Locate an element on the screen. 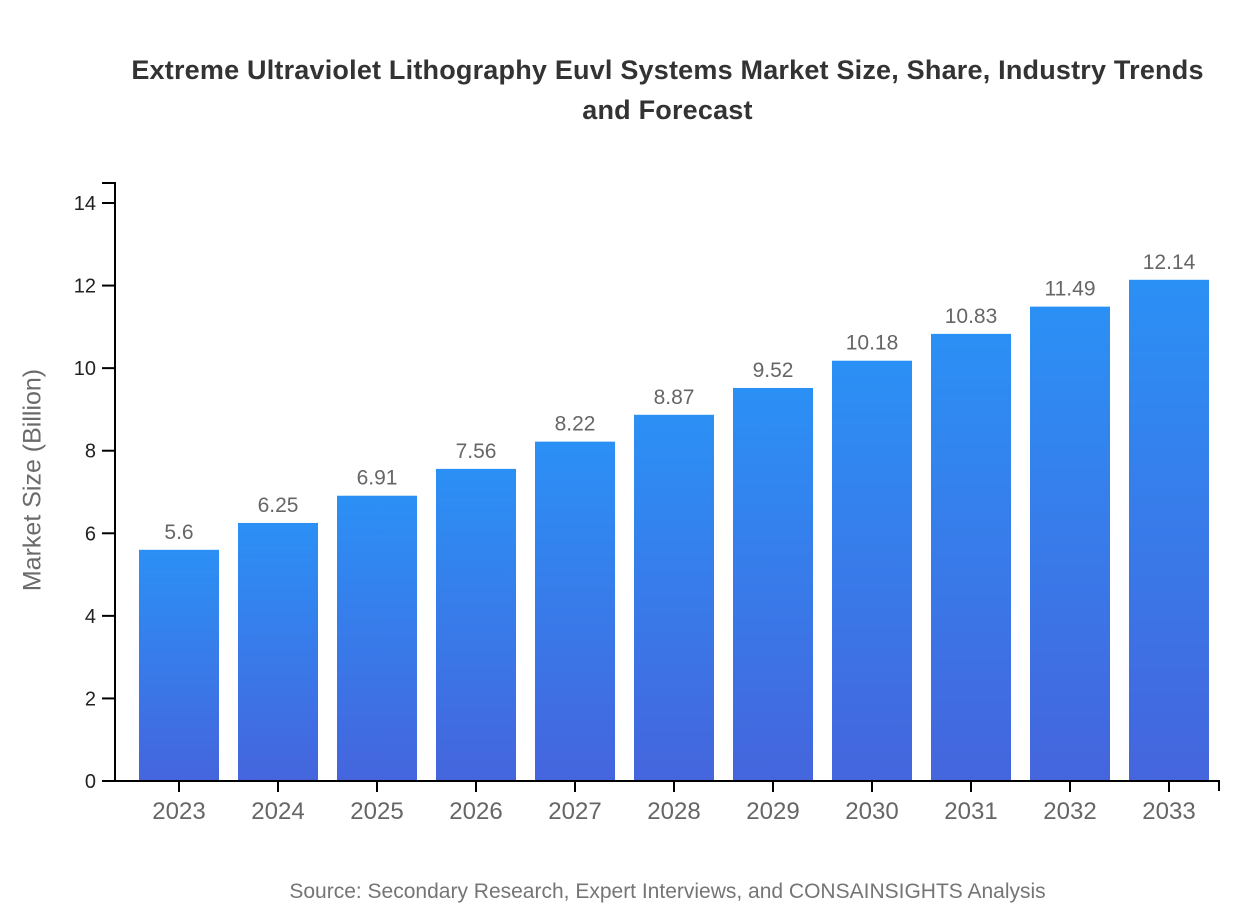 The image size is (1260, 920). y-axis-tick-label: 8 is located at coordinates (90, 452).